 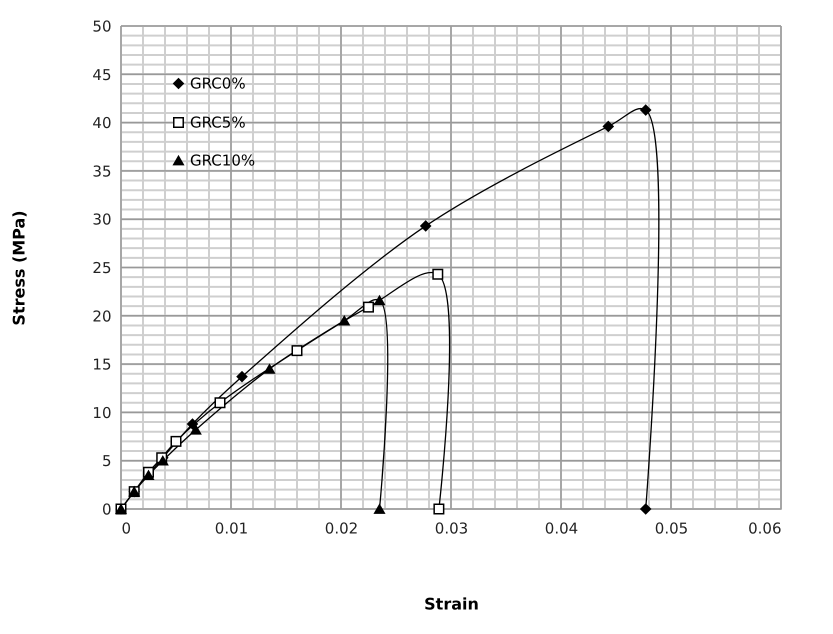 What do you see at coordinates (102, 413) in the screenshot?
I see `y-tick-label: 10` at bounding box center [102, 413].